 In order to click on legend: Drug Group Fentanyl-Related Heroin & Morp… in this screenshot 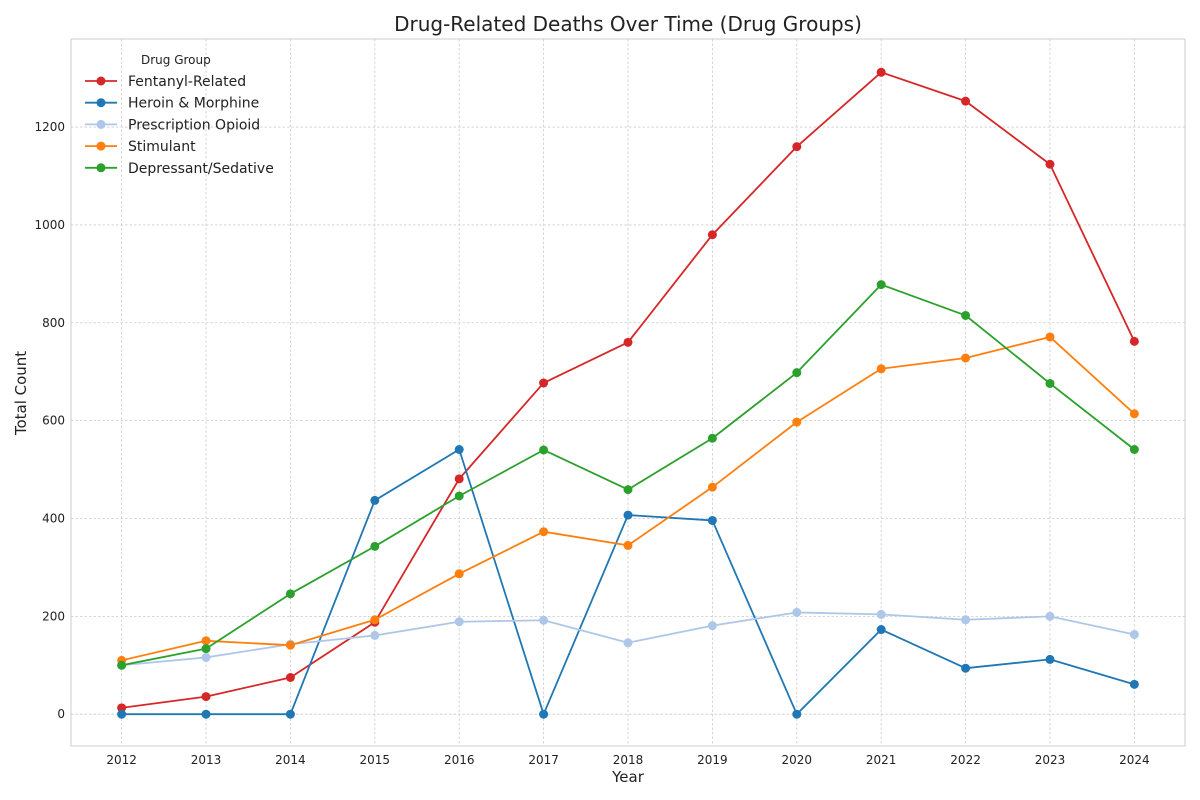, I will do `click(179, 115)`.